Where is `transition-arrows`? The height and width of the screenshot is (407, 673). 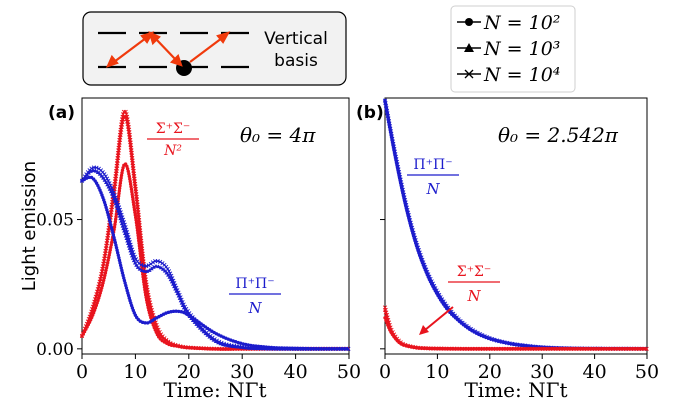
transition-arrows is located at coordinates (168, 49).